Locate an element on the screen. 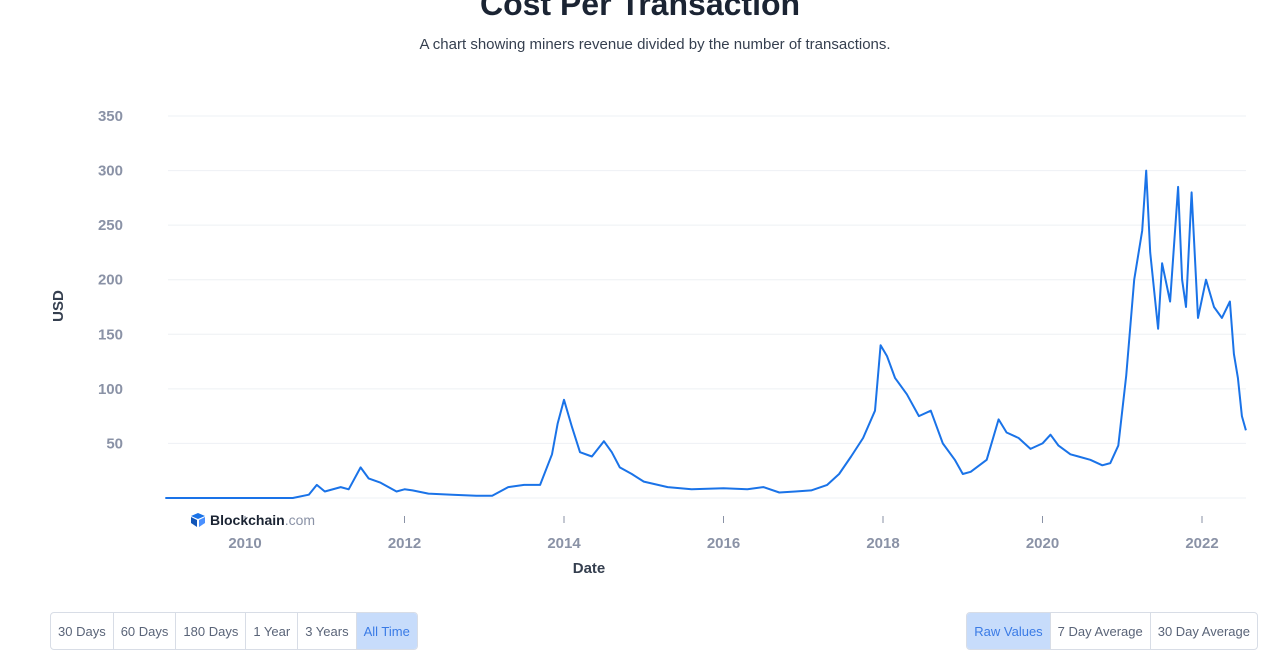 This screenshot has height=650, width=1280. y-tick-label: 150 is located at coordinates (110, 334).